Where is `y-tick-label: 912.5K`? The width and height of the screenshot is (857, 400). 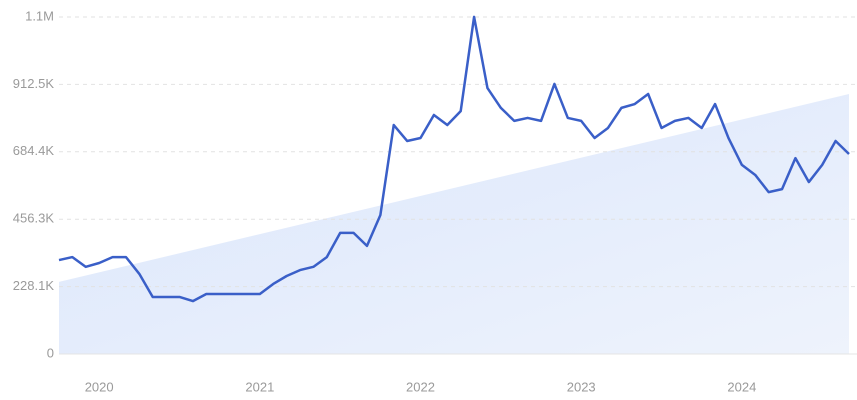 y-tick-label: 912.5K is located at coordinates (34, 83).